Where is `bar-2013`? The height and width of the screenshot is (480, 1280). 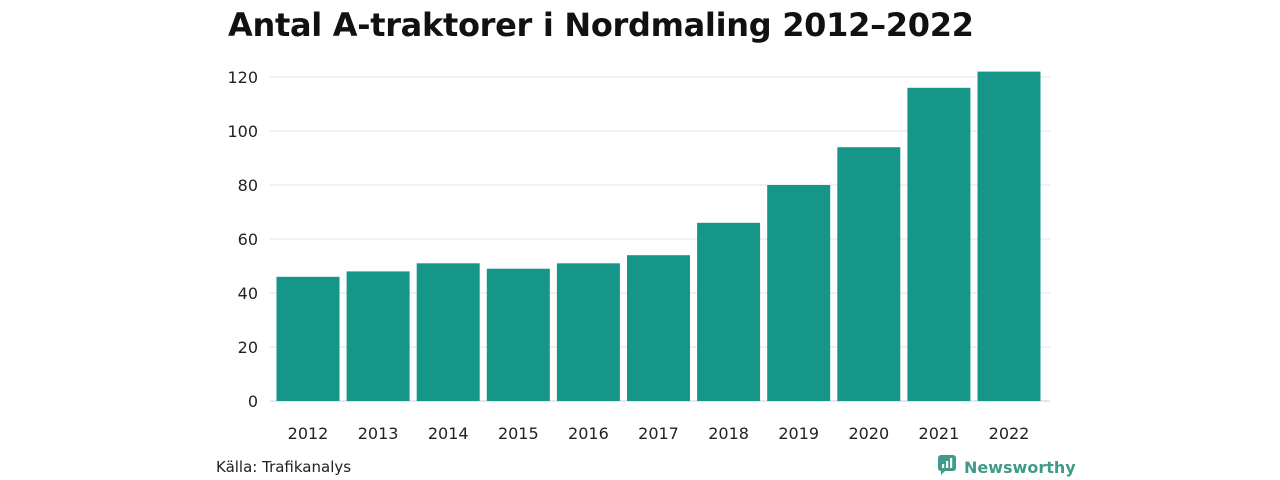 bar-2013 is located at coordinates (378, 336).